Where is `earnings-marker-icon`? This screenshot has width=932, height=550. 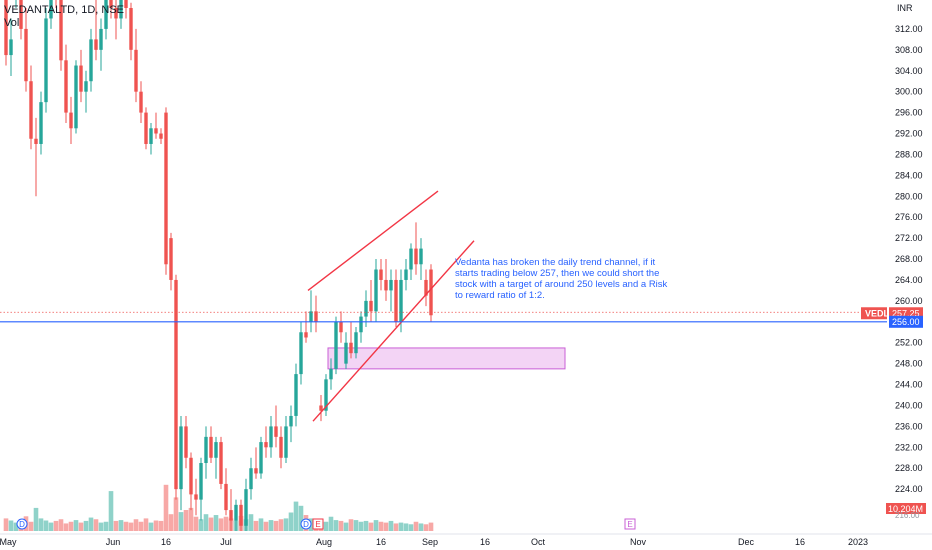 earnings-marker-icon is located at coordinates (318, 524).